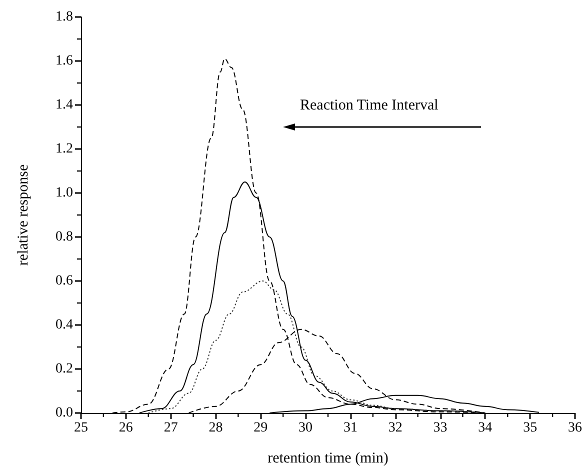 Image resolution: width=585 pixels, height=475 pixels. Describe the element at coordinates (64, 325) in the screenshot. I see `y-tick-label: 0.4` at that location.